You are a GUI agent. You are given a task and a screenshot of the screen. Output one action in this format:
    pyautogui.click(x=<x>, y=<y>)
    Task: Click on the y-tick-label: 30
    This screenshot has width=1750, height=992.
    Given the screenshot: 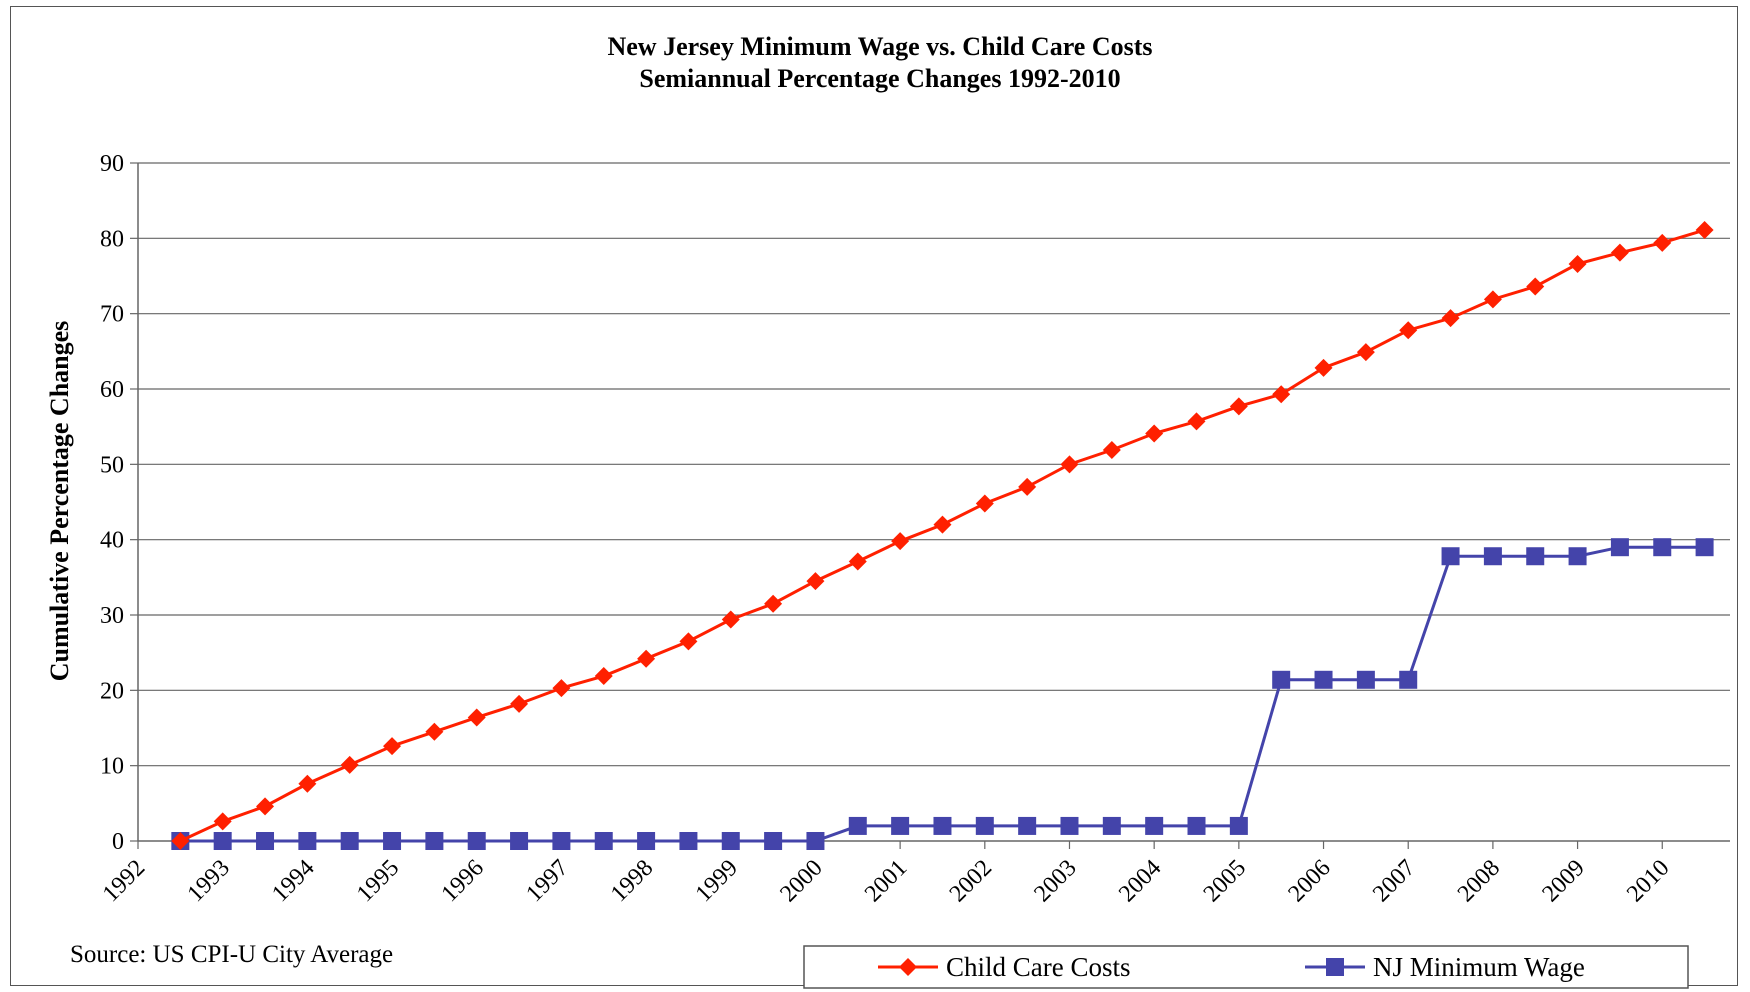 What is the action you would take?
    pyautogui.click(x=112, y=616)
    